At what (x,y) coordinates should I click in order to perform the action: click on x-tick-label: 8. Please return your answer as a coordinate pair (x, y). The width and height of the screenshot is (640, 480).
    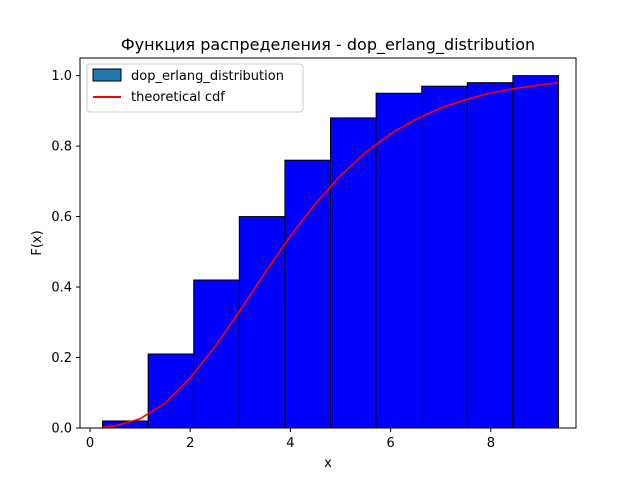
    Looking at the image, I should click on (491, 443).